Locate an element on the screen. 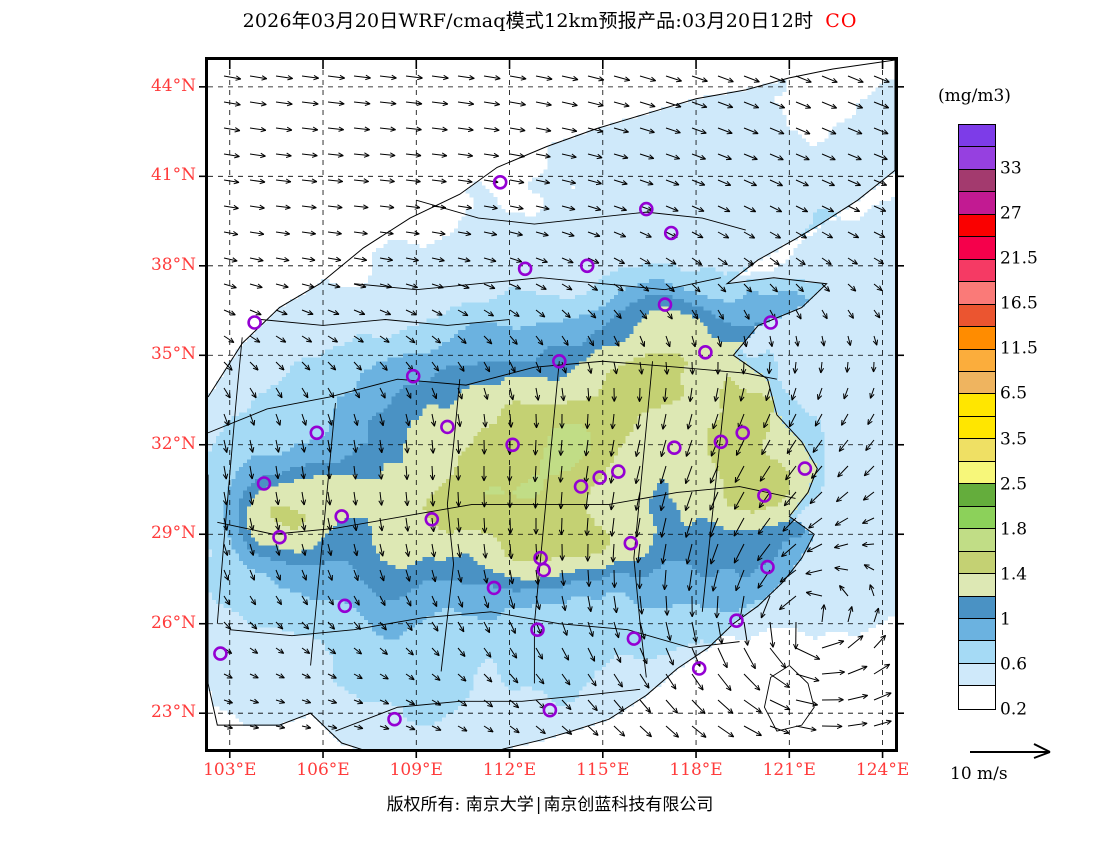  x-axis-tick-118E: 118°E is located at coordinates (696, 770).